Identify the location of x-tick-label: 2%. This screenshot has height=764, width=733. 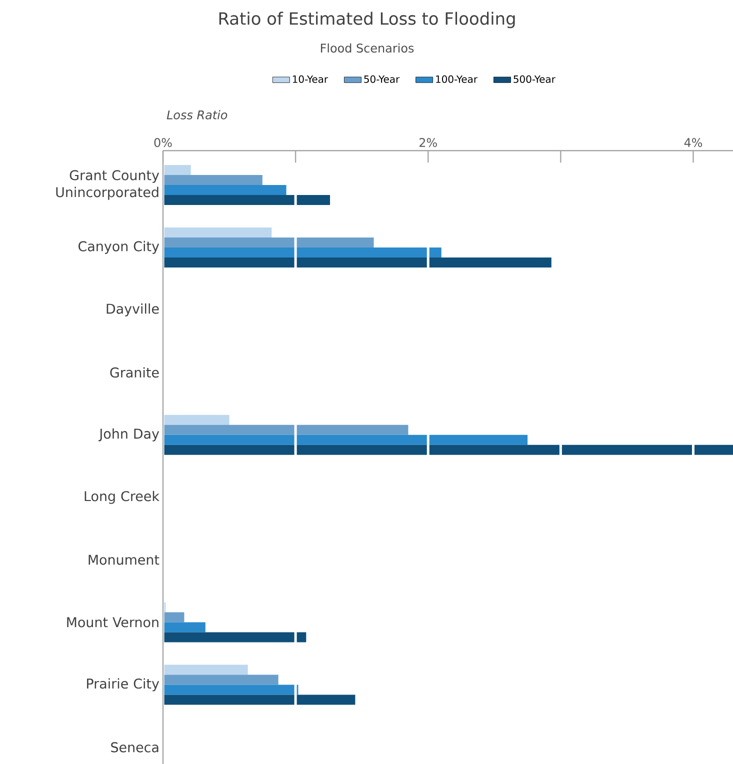
(428, 143).